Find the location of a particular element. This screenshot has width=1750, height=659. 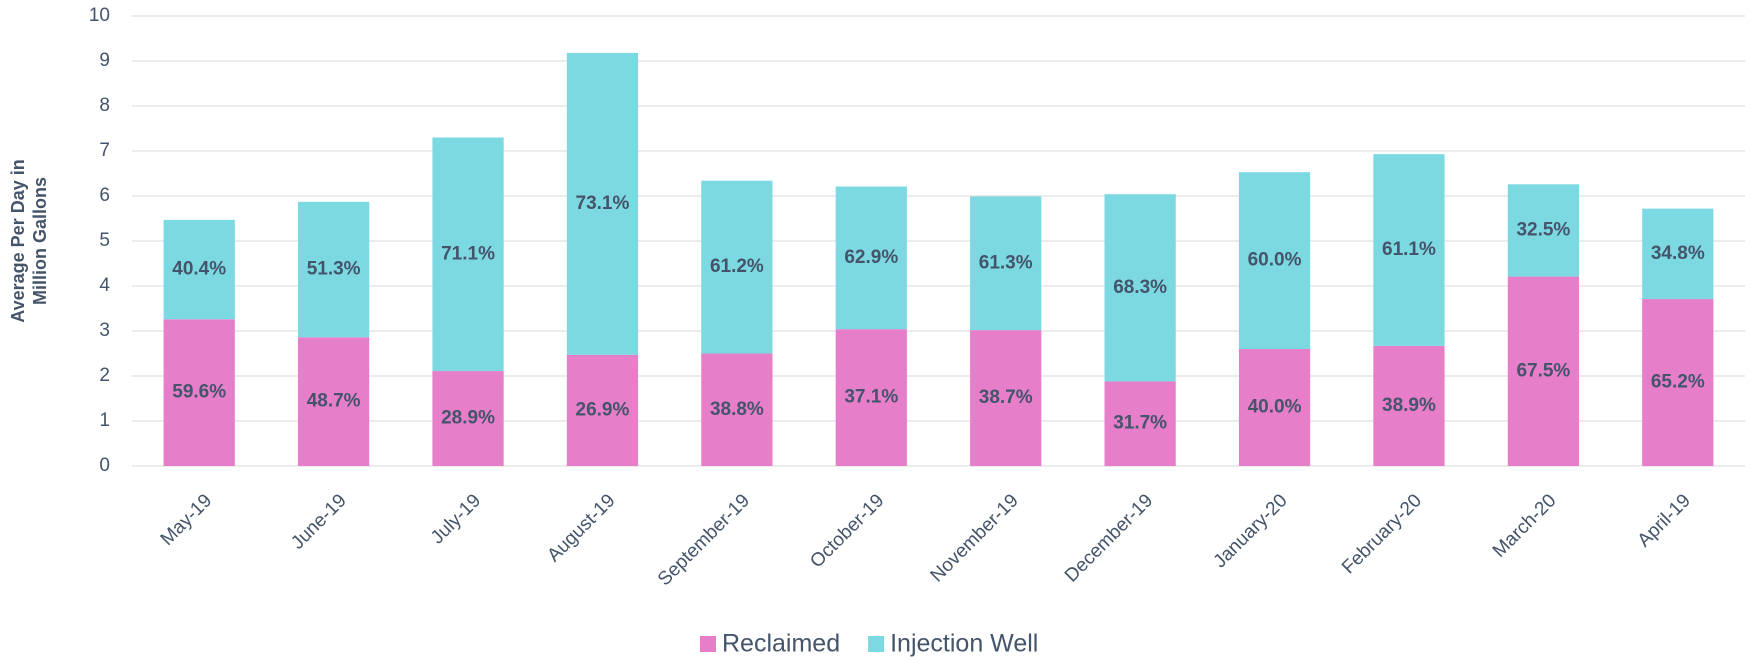

x-tick-label: November-19 is located at coordinates (975, 538).